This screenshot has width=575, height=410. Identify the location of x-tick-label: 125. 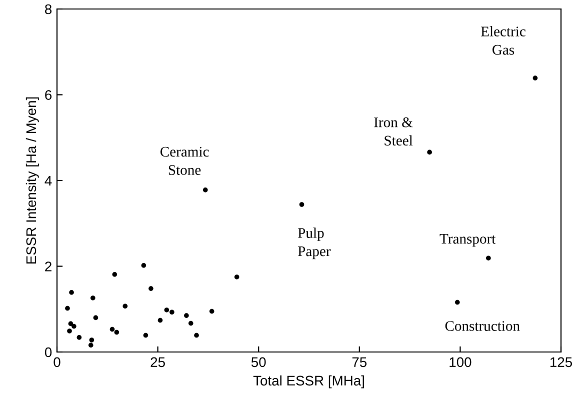
(561, 362).